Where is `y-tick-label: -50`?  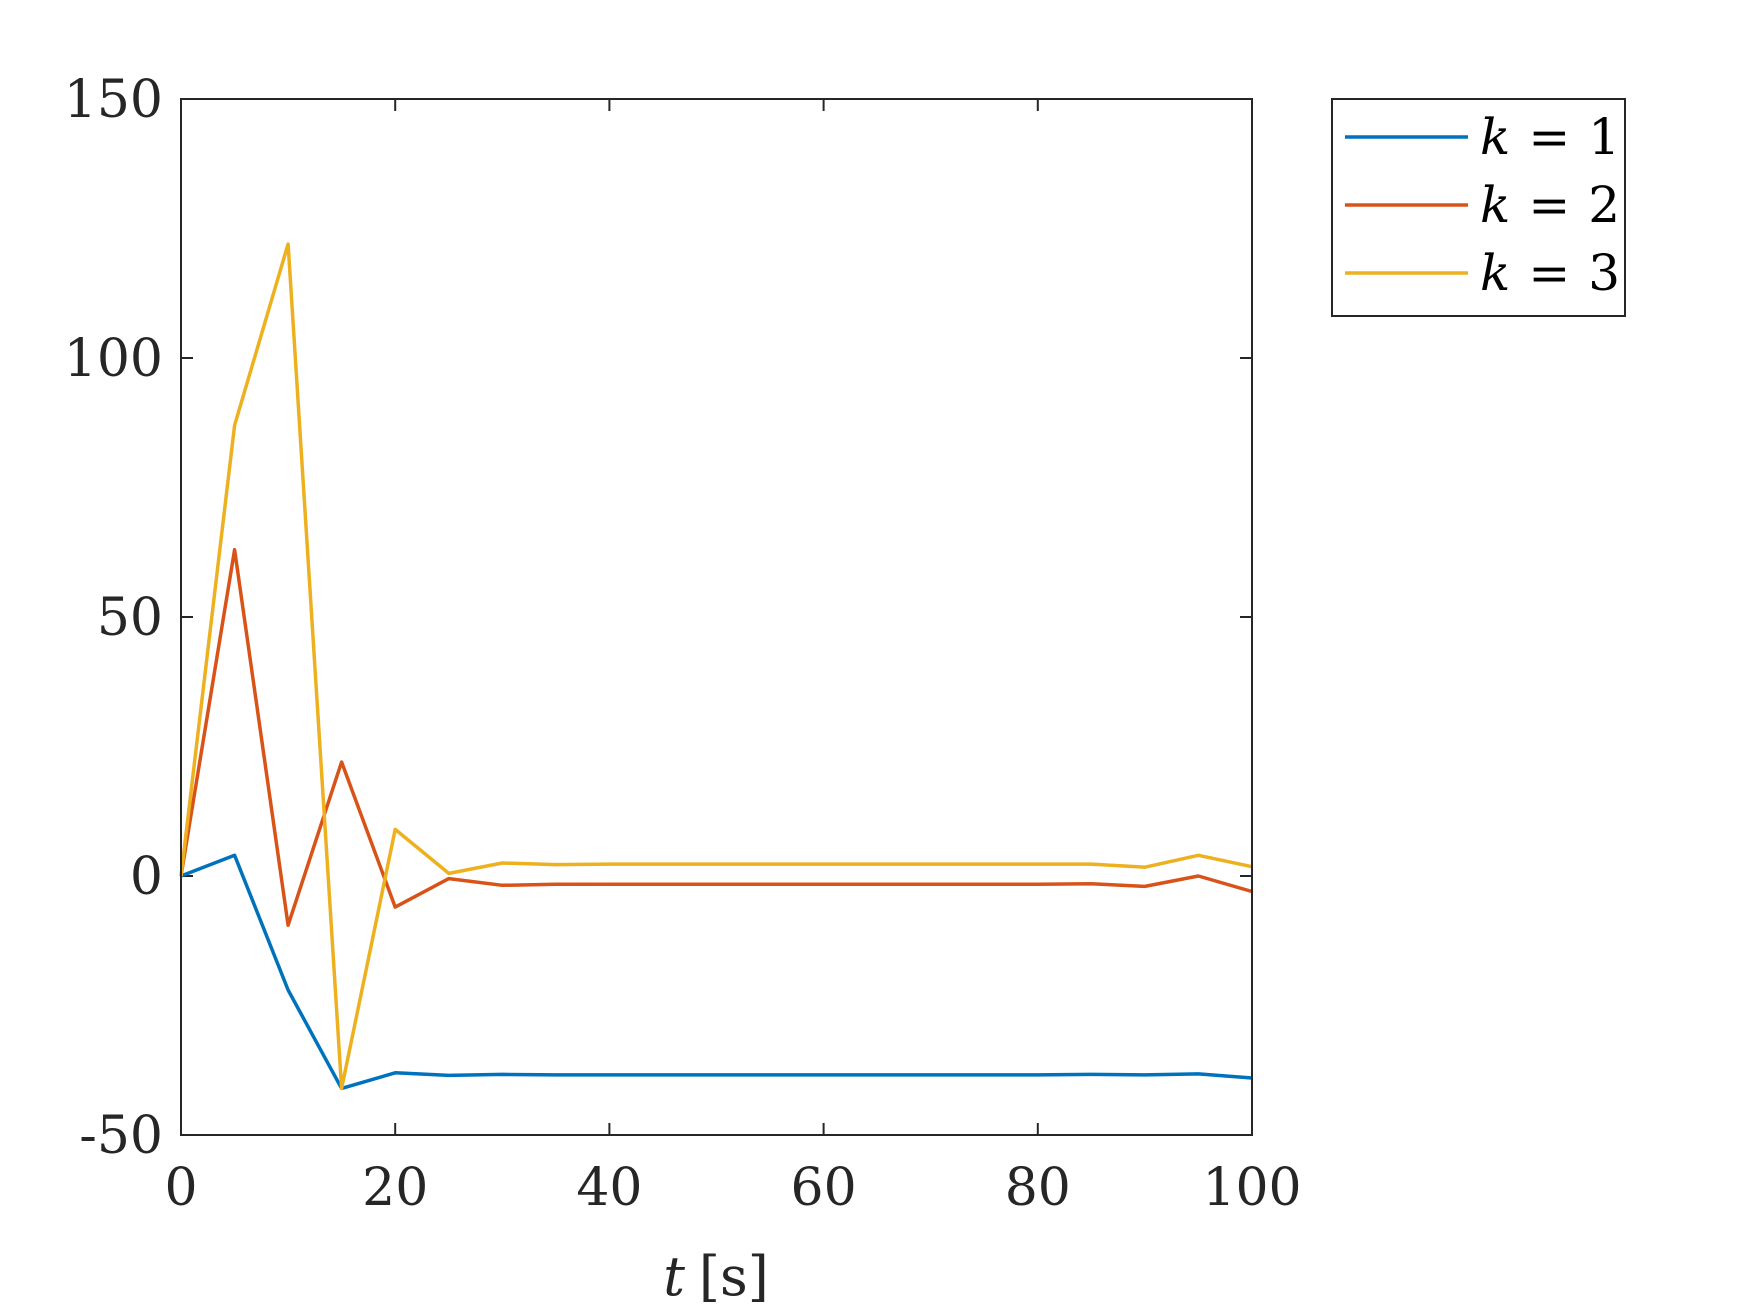 y-tick-label: -50 is located at coordinates (121, 1136).